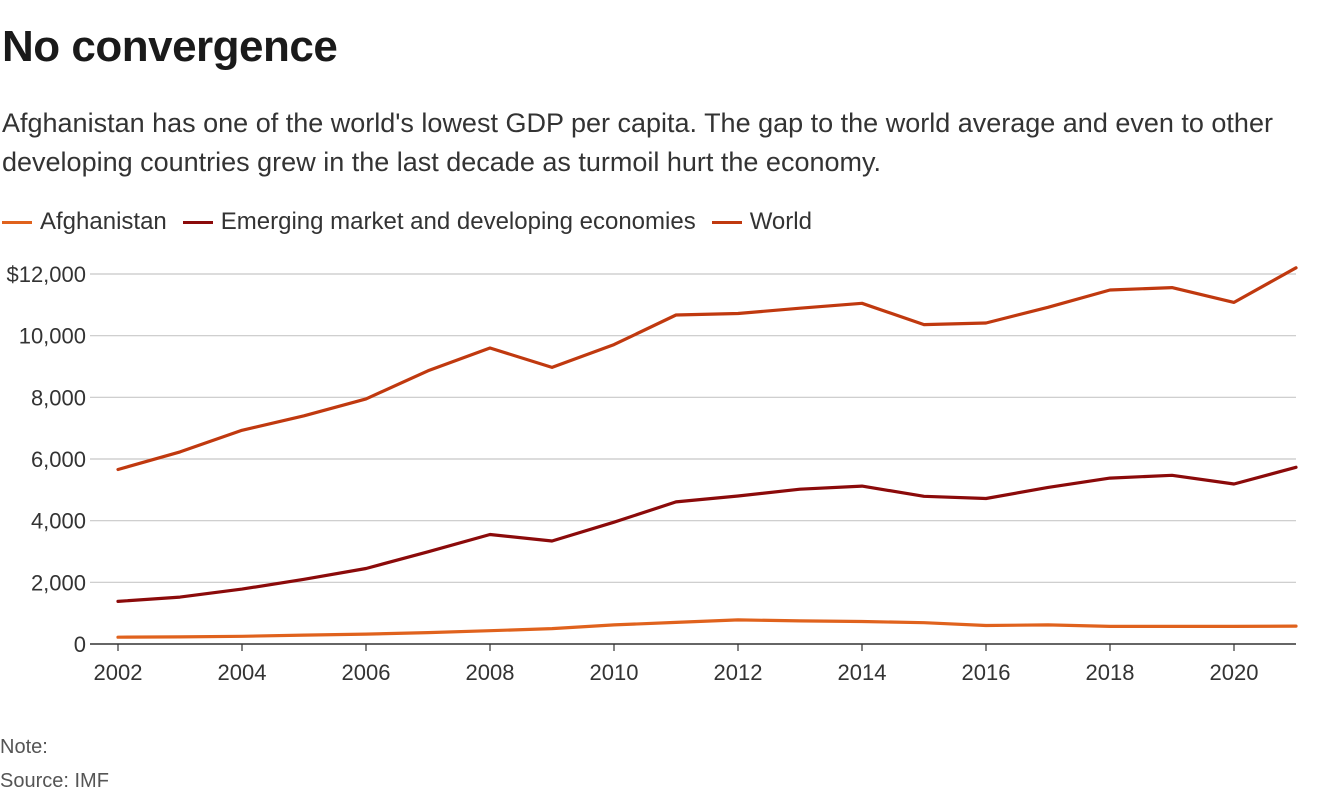  What do you see at coordinates (458, 221) in the screenshot?
I see `legend-label-emerging: Emerging market and developing economies` at bounding box center [458, 221].